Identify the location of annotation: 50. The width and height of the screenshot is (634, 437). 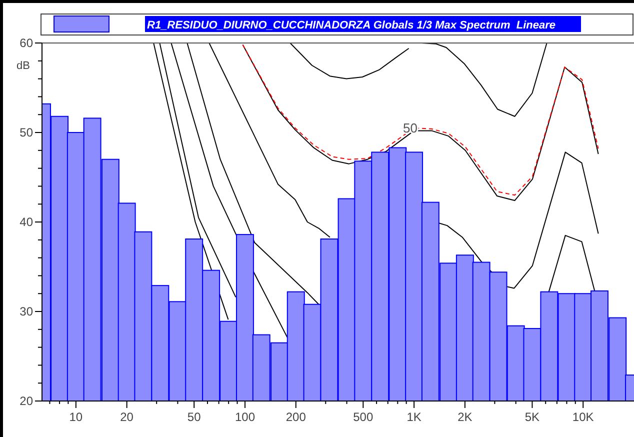
(410, 128).